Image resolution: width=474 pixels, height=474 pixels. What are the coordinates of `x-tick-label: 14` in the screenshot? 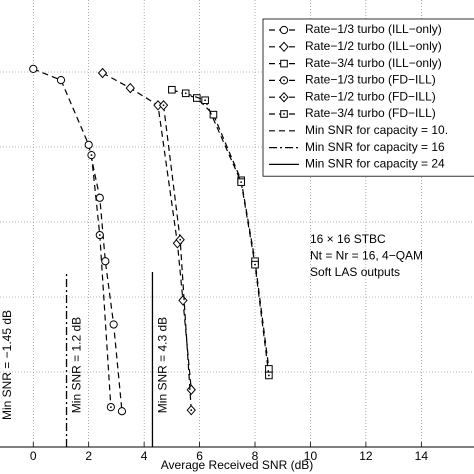 It's located at (422, 456).